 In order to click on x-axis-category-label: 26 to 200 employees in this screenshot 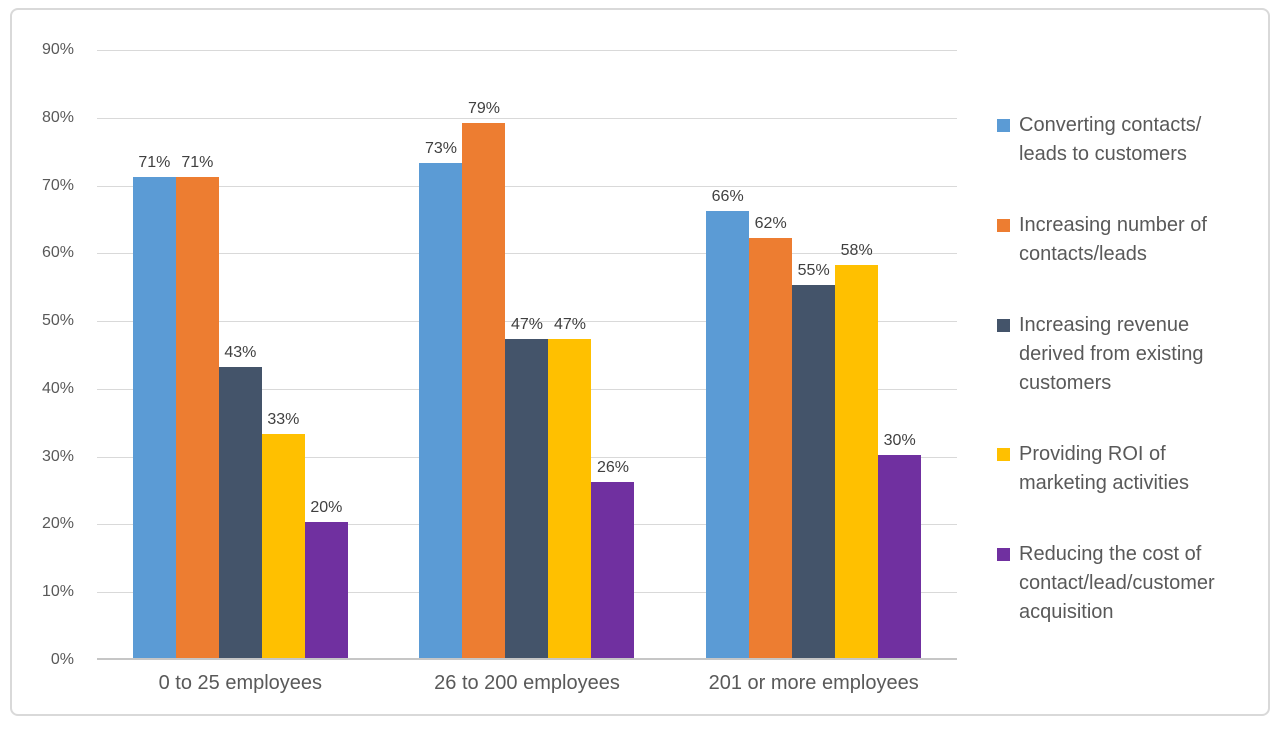, I will do `click(527, 683)`.